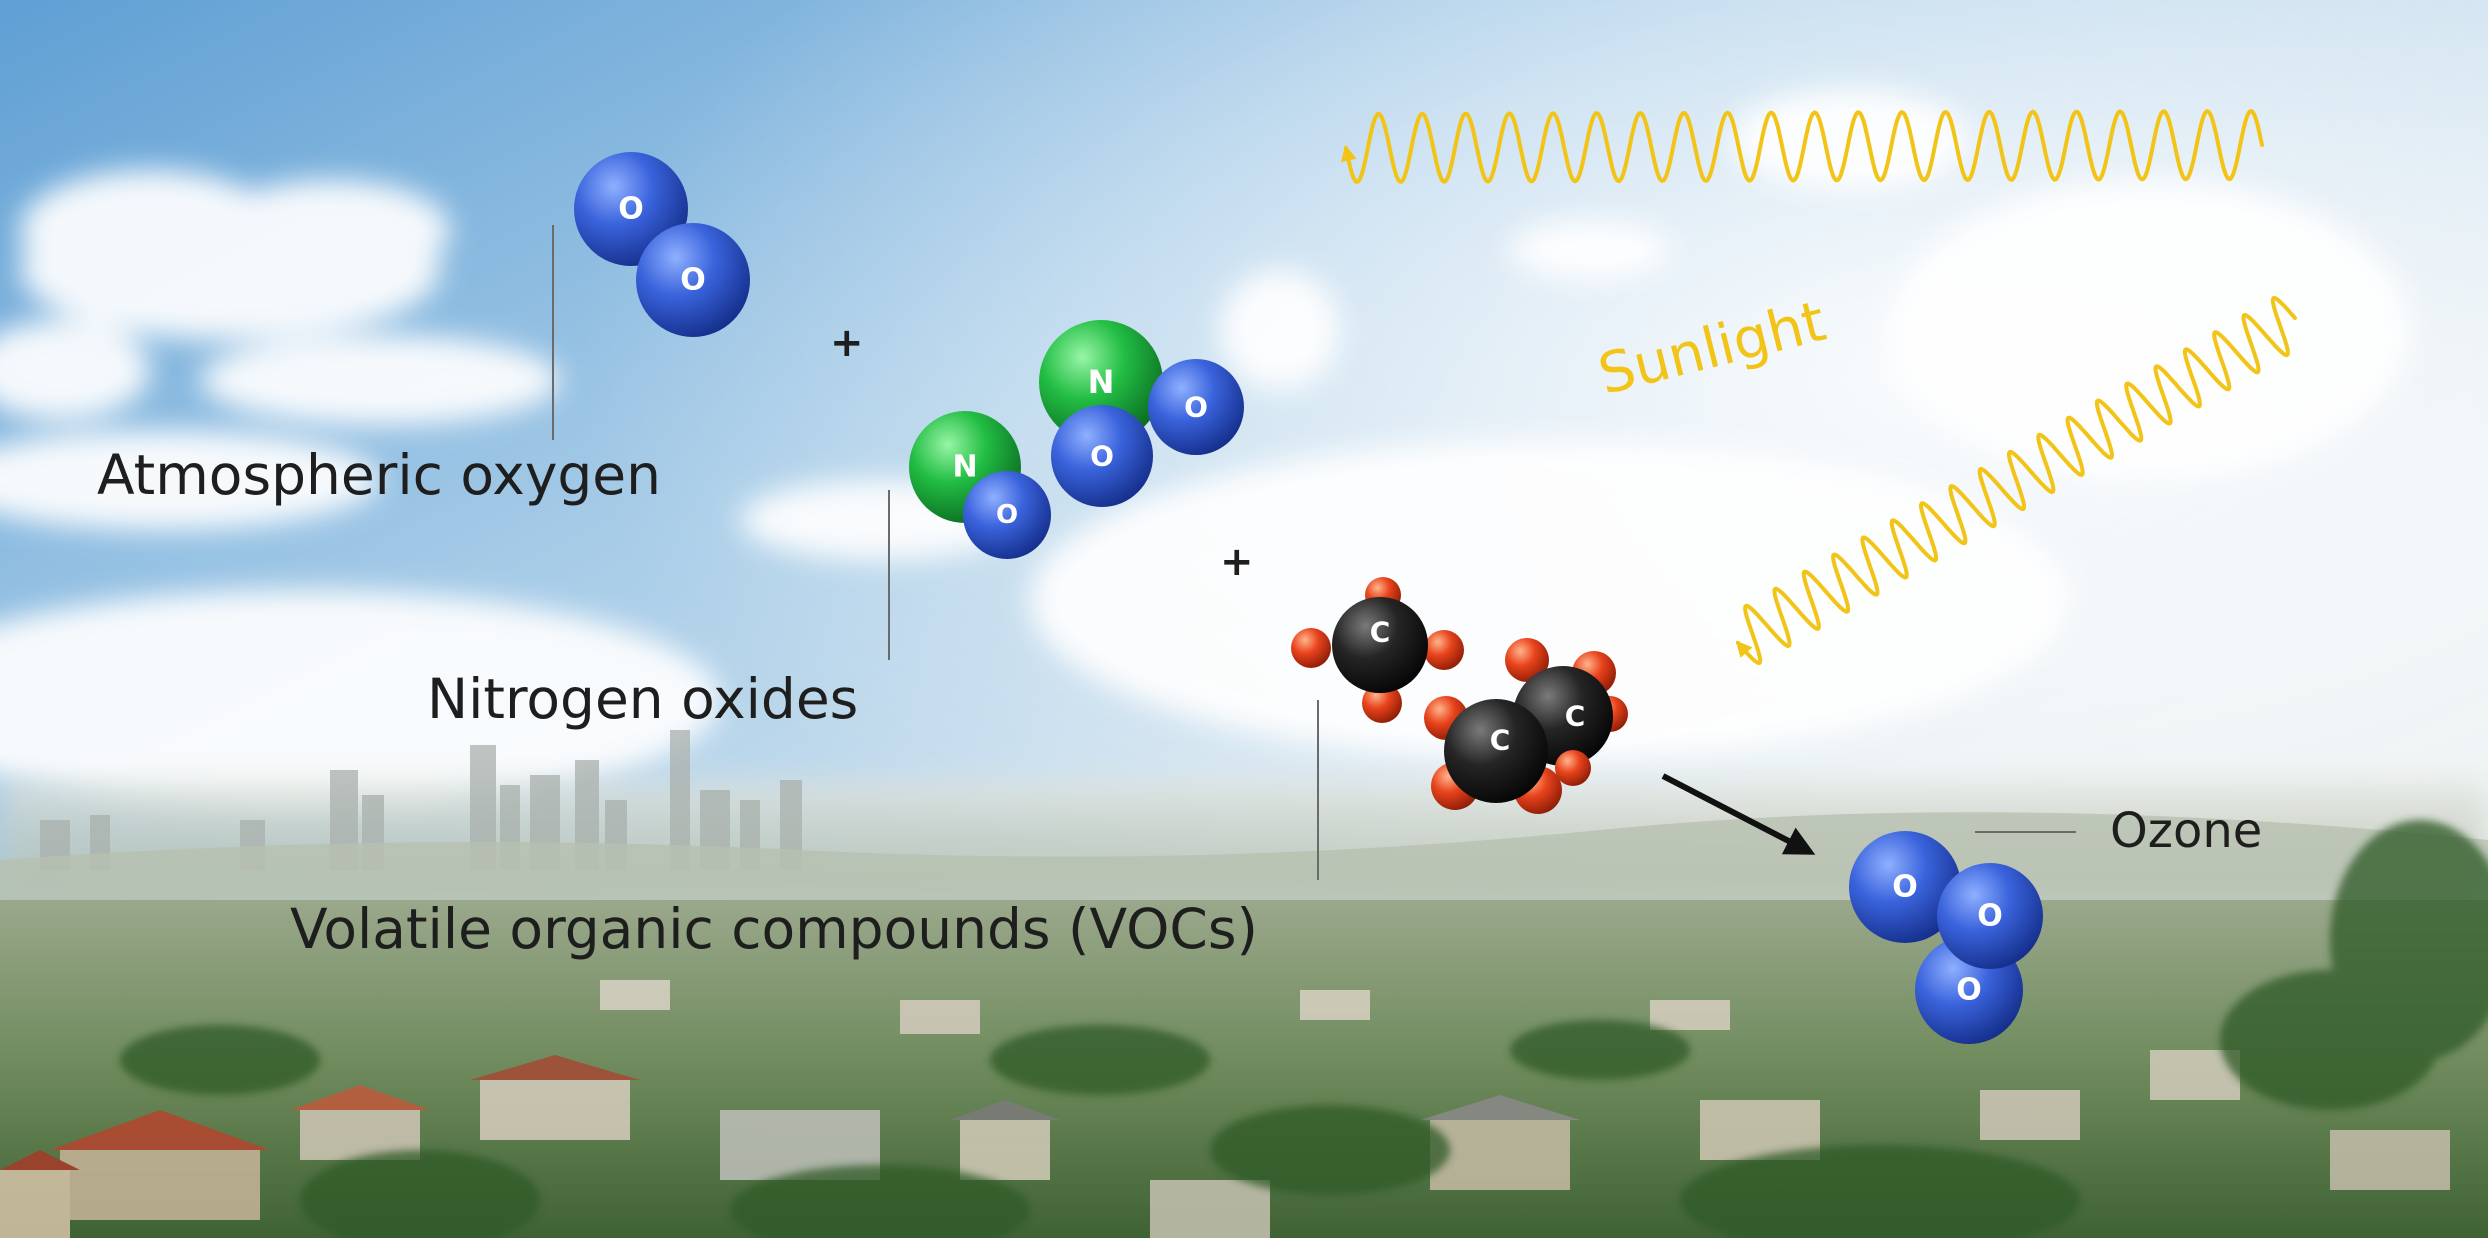 Image resolution: width=2488 pixels, height=1238 pixels. Describe the element at coordinates (1237, 562) in the screenshot. I see `plus-sign-2: +` at that location.